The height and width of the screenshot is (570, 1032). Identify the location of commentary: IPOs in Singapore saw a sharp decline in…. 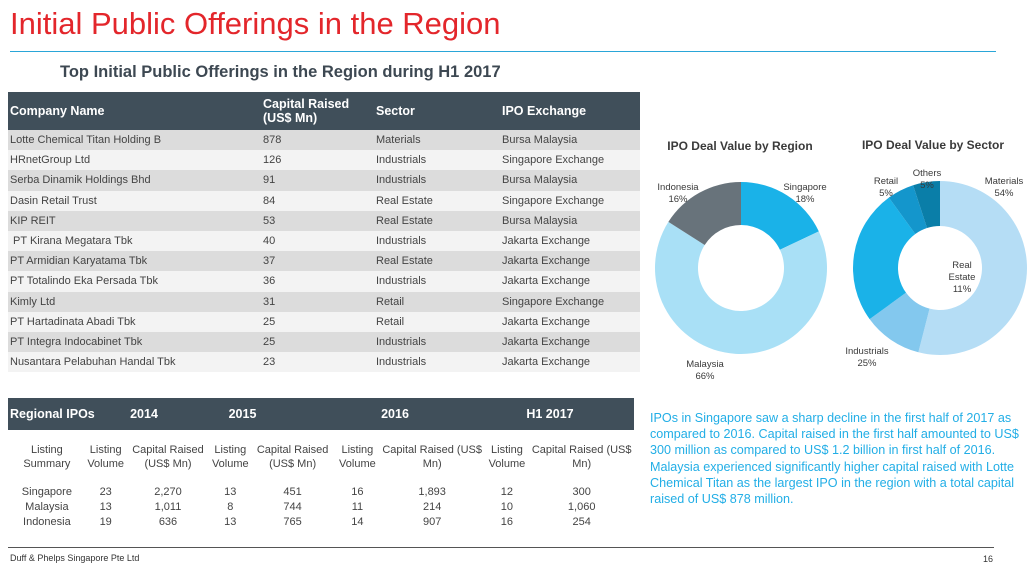
(834, 459).